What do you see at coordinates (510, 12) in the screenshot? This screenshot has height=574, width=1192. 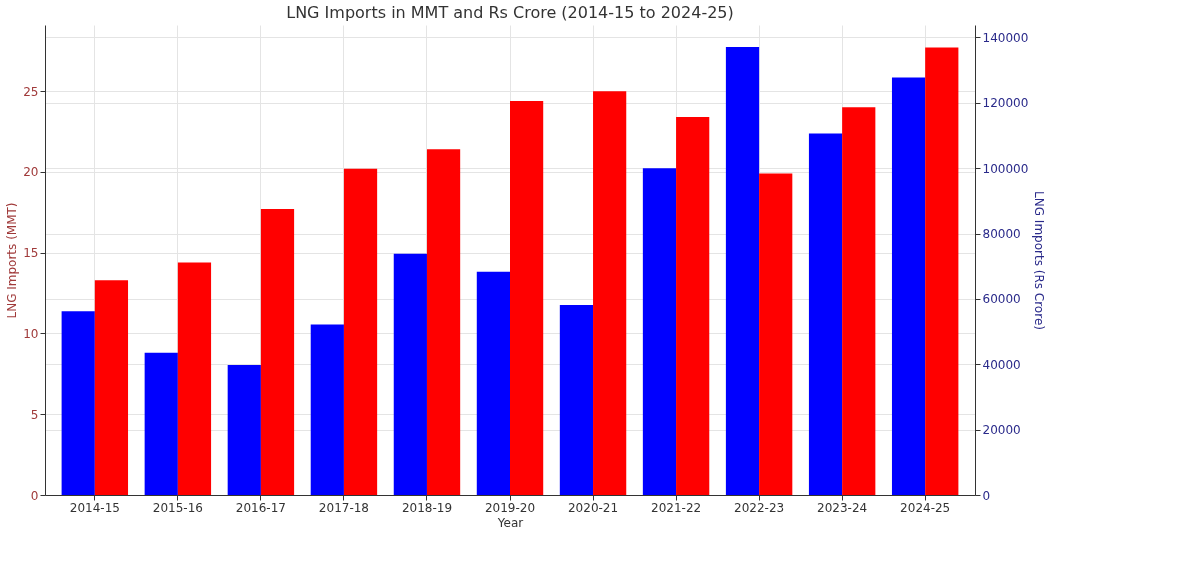 I see `chart-title: LNG Imports in MMT and Rs Crore (2014-15 to 2024-25)` at bounding box center [510, 12].